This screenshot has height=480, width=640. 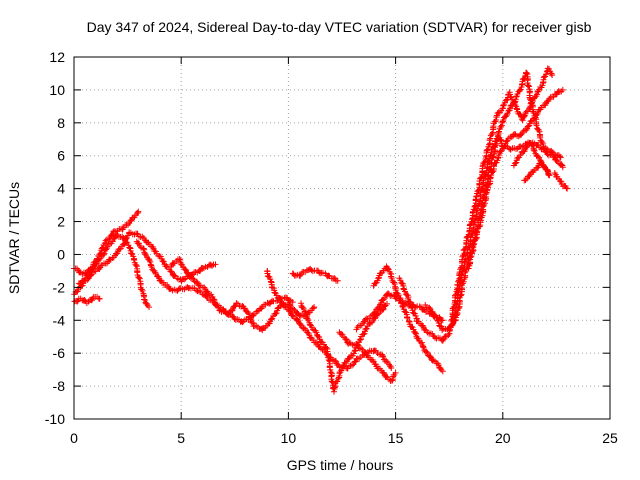 I want to click on y-tick-label: 10, so click(x=57, y=90).